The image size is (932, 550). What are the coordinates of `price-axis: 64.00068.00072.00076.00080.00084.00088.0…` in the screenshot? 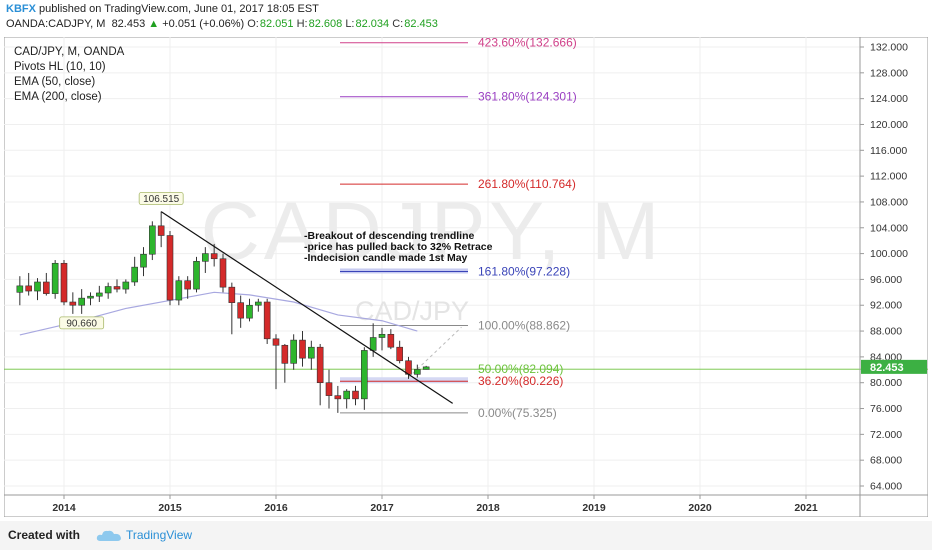 It's located at (893, 277).